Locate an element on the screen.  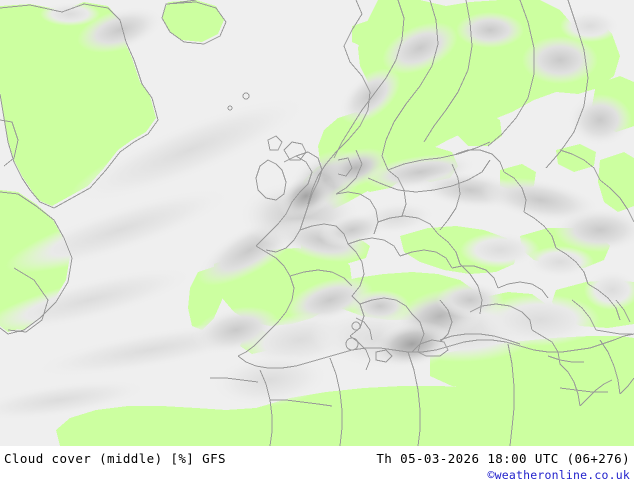
border-poland-e is located at coordinates (450, 197).